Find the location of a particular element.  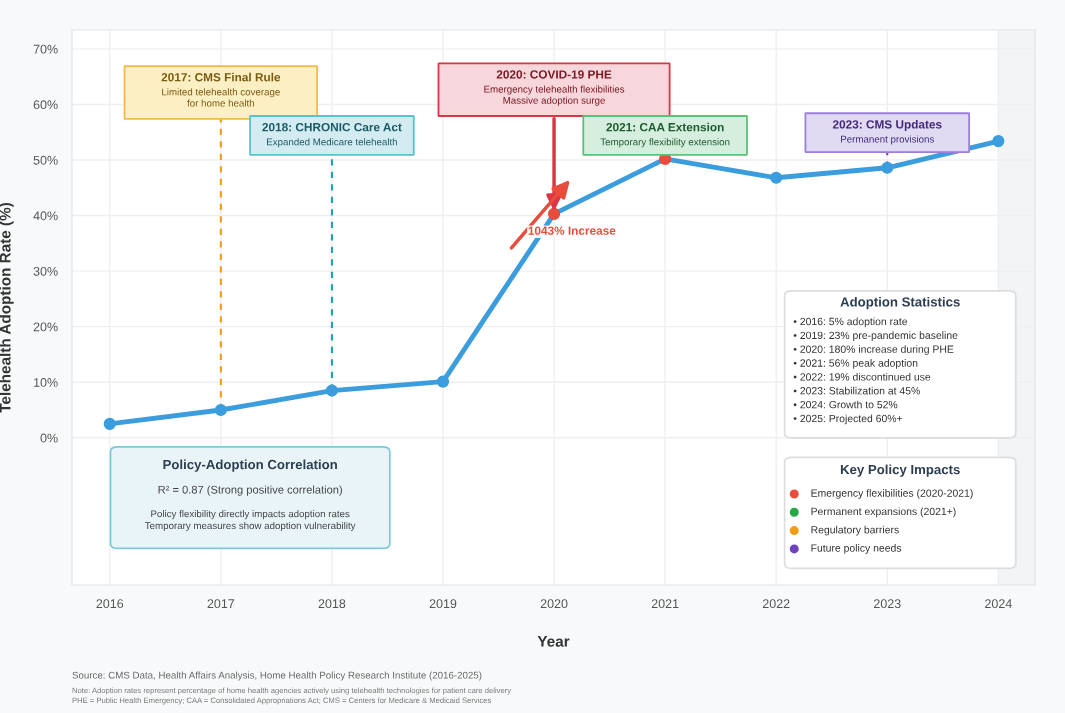

annotation: 2018: CHRONIC Care Act Expanded Medicare telehealth is located at coordinates (332, 135).